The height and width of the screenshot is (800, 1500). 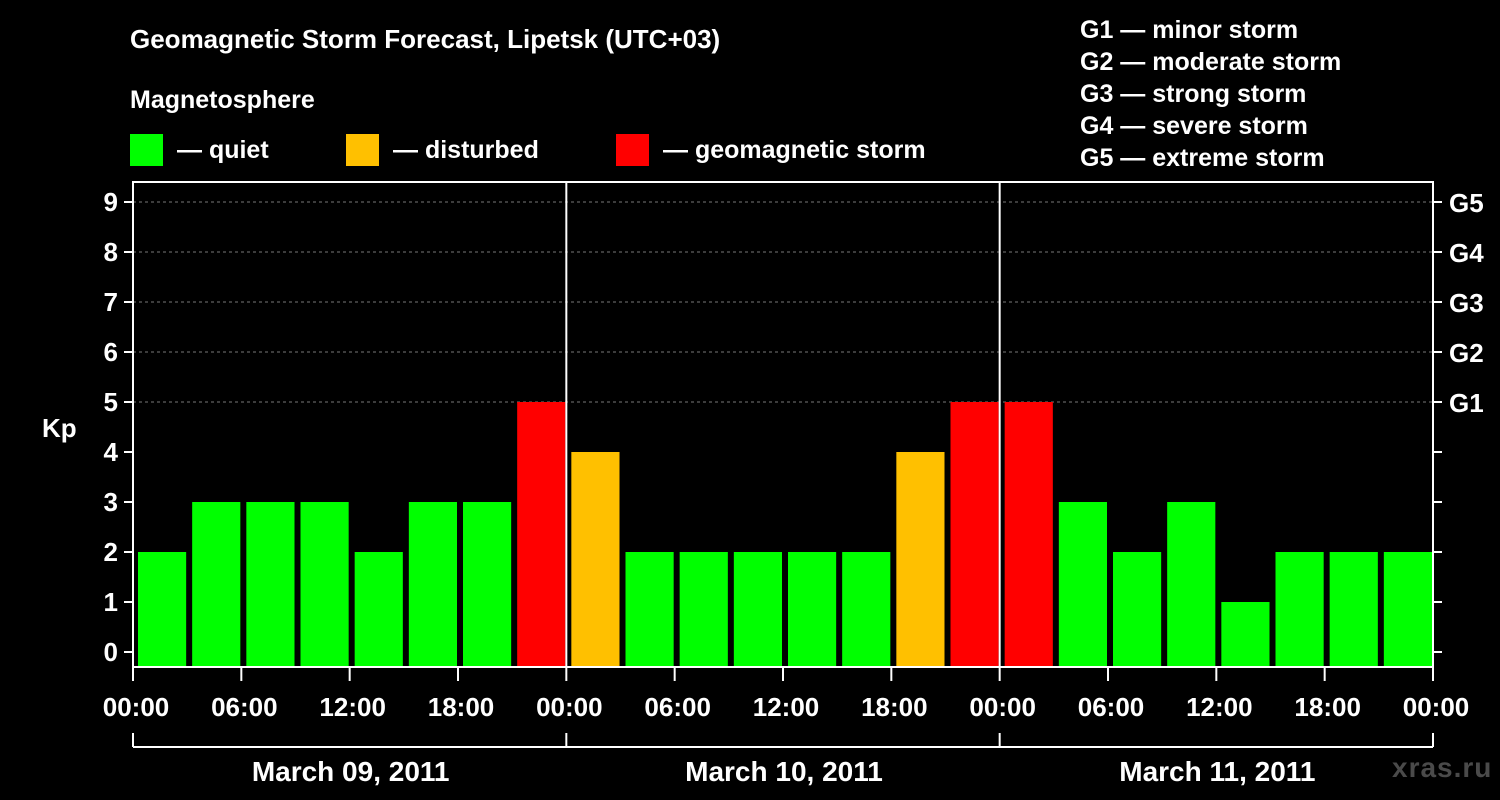 What do you see at coordinates (146, 150) in the screenshot?
I see `legend-swatch-quiet` at bounding box center [146, 150].